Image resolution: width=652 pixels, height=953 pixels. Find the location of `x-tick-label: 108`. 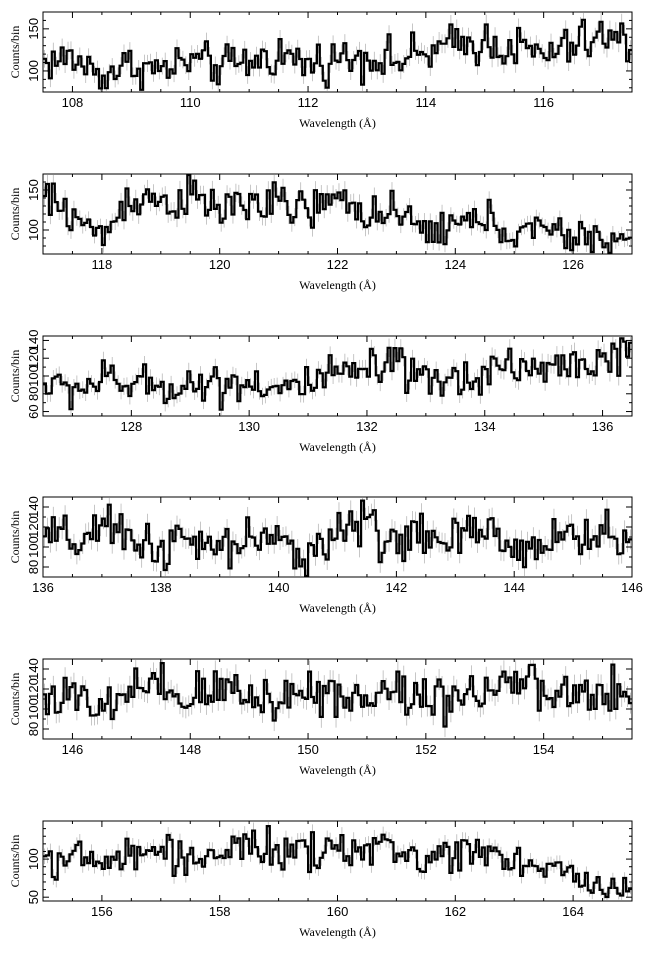

x-tick-label: 108 is located at coordinates (73, 102).